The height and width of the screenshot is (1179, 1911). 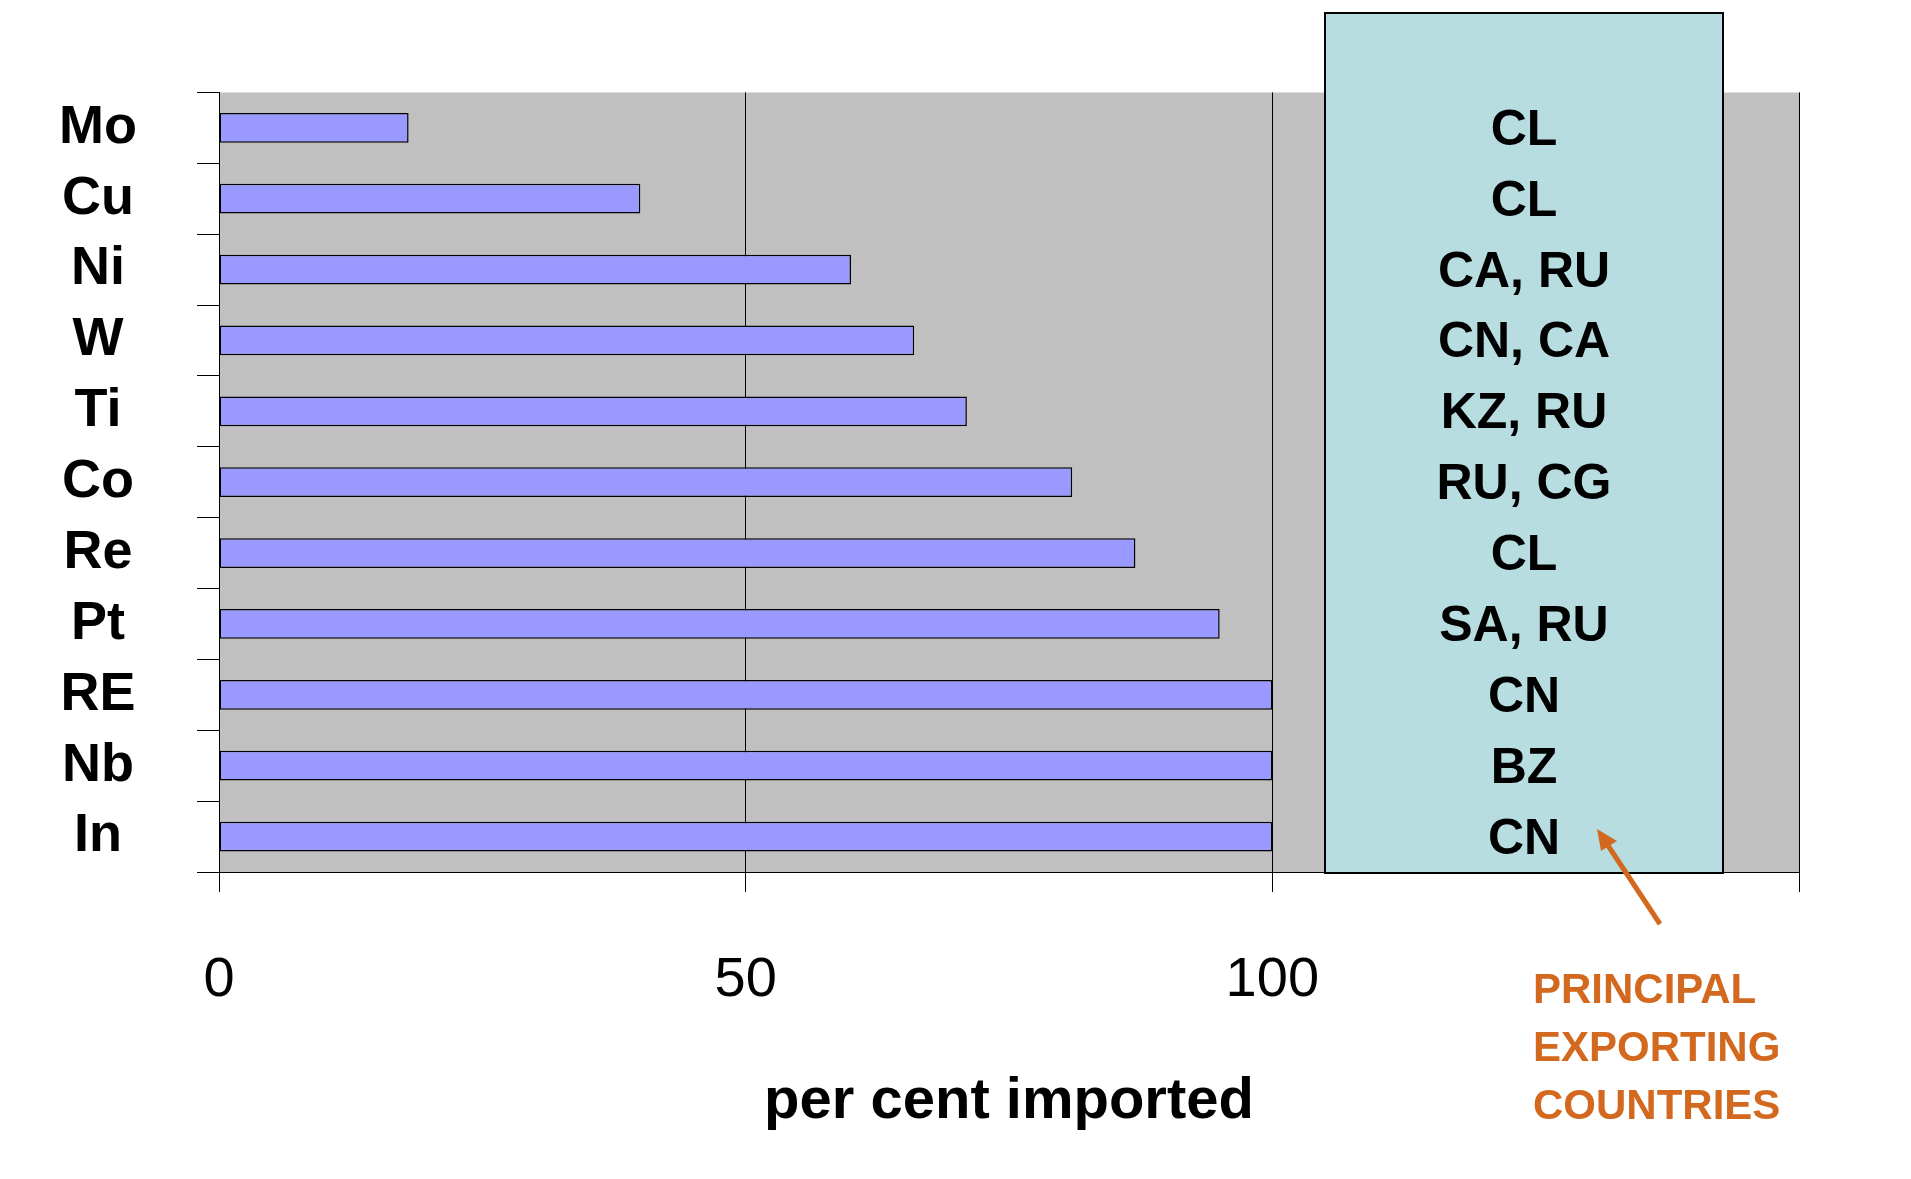 I want to click on y-tick-label: Ni, so click(x=98, y=265).